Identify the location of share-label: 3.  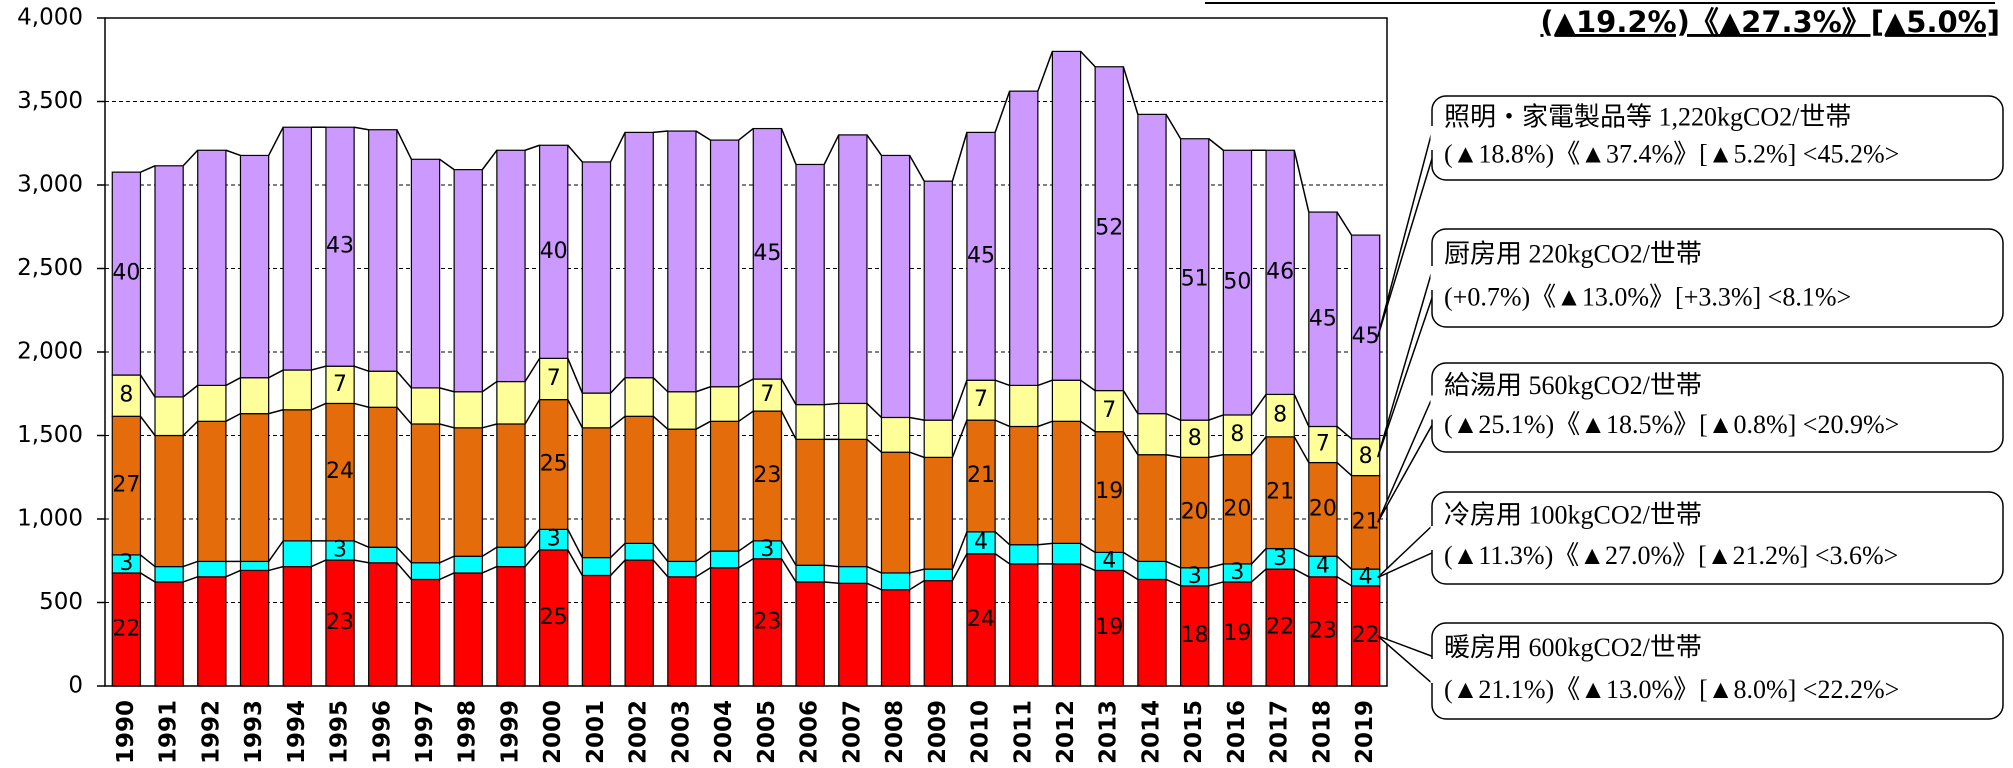
(767, 549).